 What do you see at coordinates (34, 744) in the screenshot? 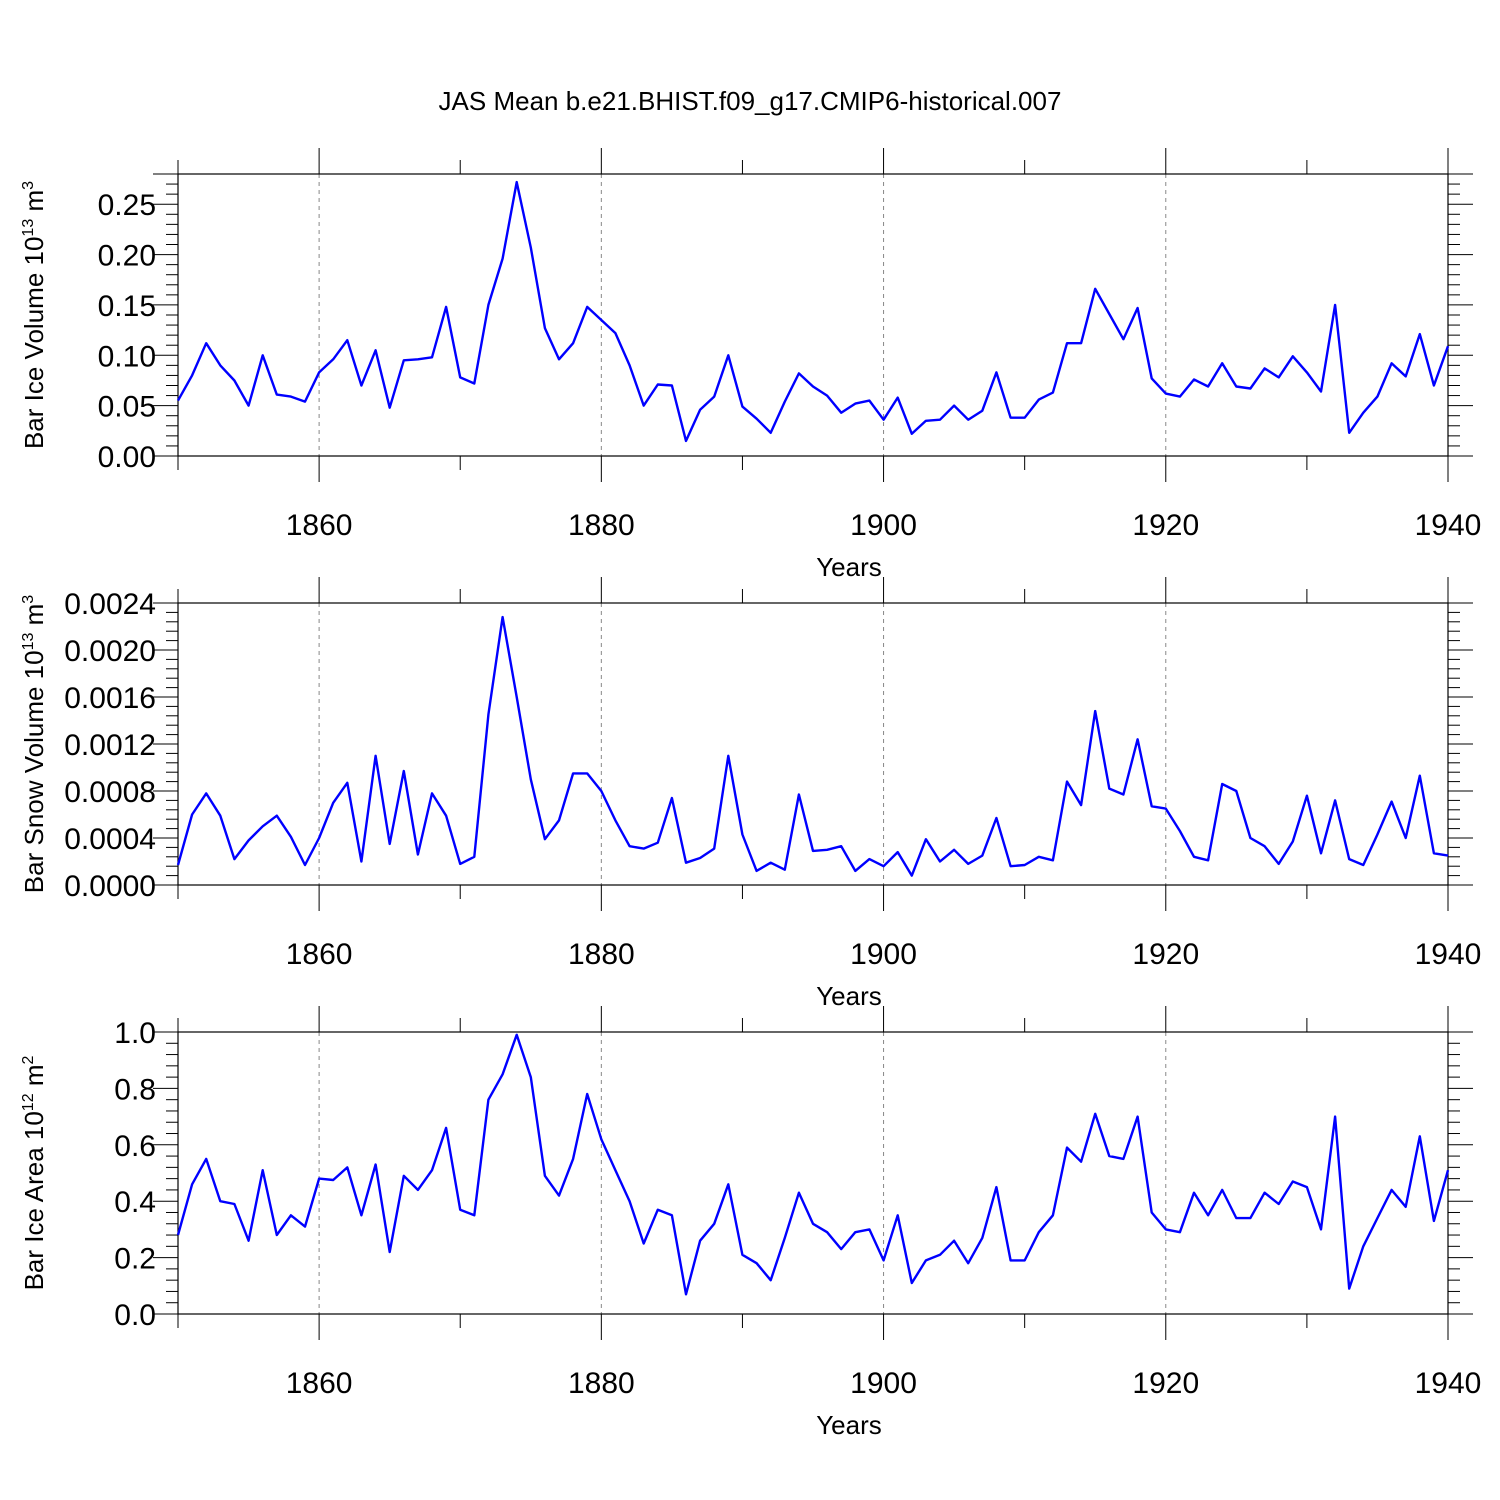
I see `y-axis-title: Bar Snow Volume 1013 m3` at bounding box center [34, 744].